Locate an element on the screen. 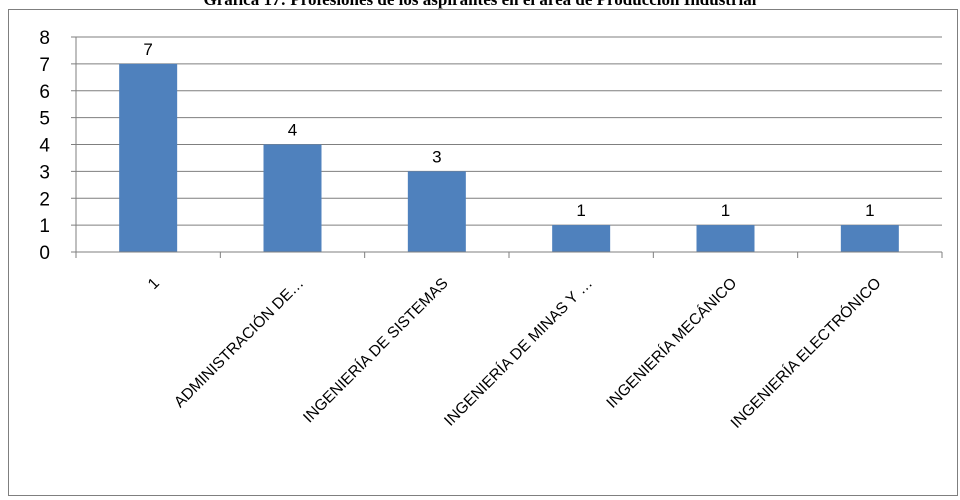 This screenshot has width=960, height=500. y-tick-label: 0 is located at coordinates (44, 253).